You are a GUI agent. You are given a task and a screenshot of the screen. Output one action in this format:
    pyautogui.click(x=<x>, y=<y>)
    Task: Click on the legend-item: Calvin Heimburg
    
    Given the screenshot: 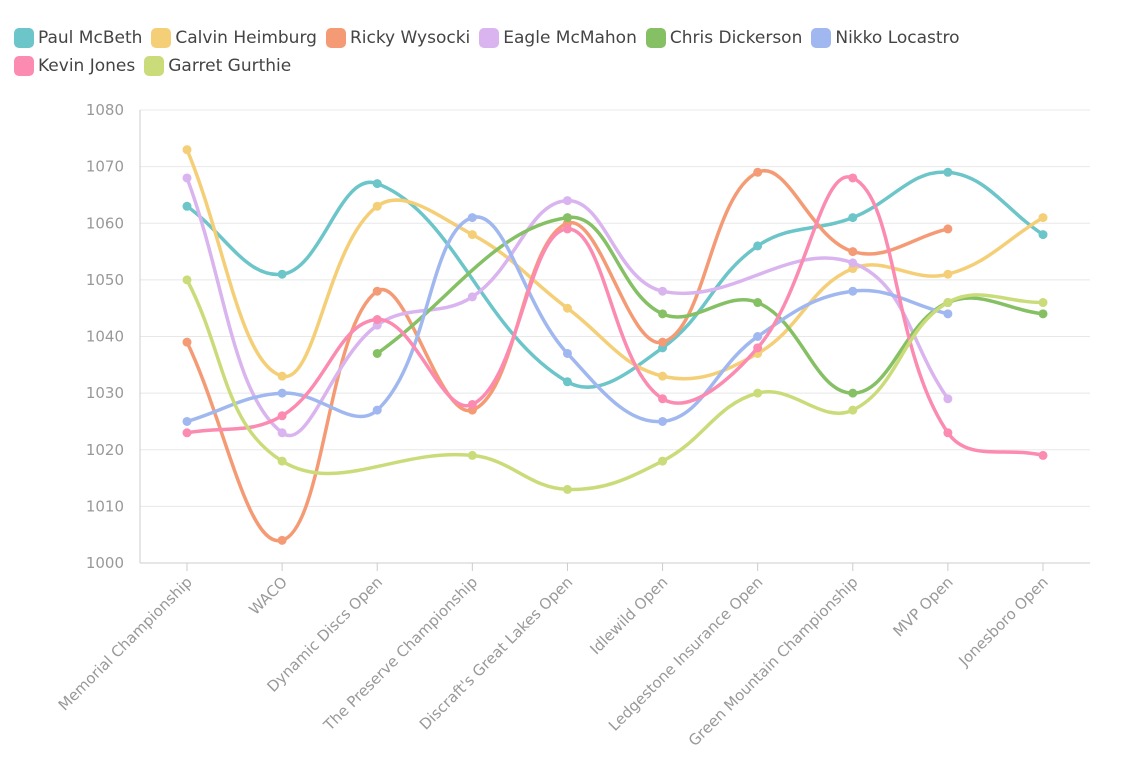 What is the action you would take?
    pyautogui.click(x=234, y=38)
    